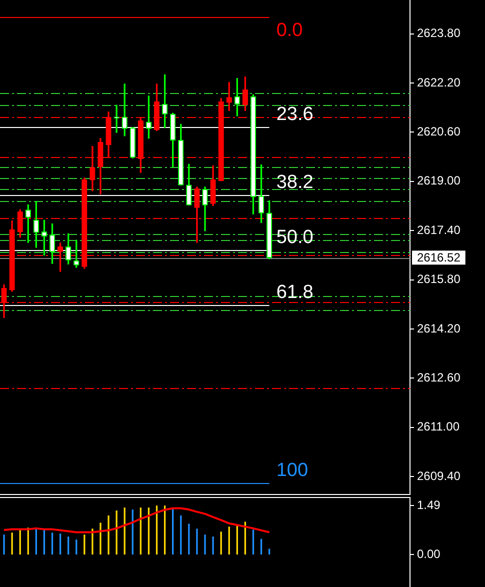 This screenshot has height=587, width=485. What do you see at coordinates (292, 470) in the screenshot?
I see `ref-line-label: 100` at bounding box center [292, 470].